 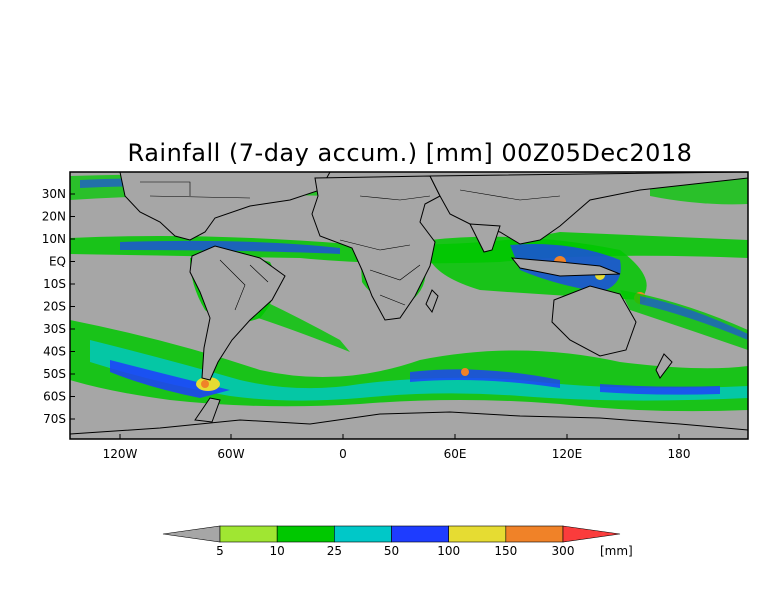 What do you see at coordinates (120, 454) in the screenshot?
I see `lon-tick-label: 120W` at bounding box center [120, 454].